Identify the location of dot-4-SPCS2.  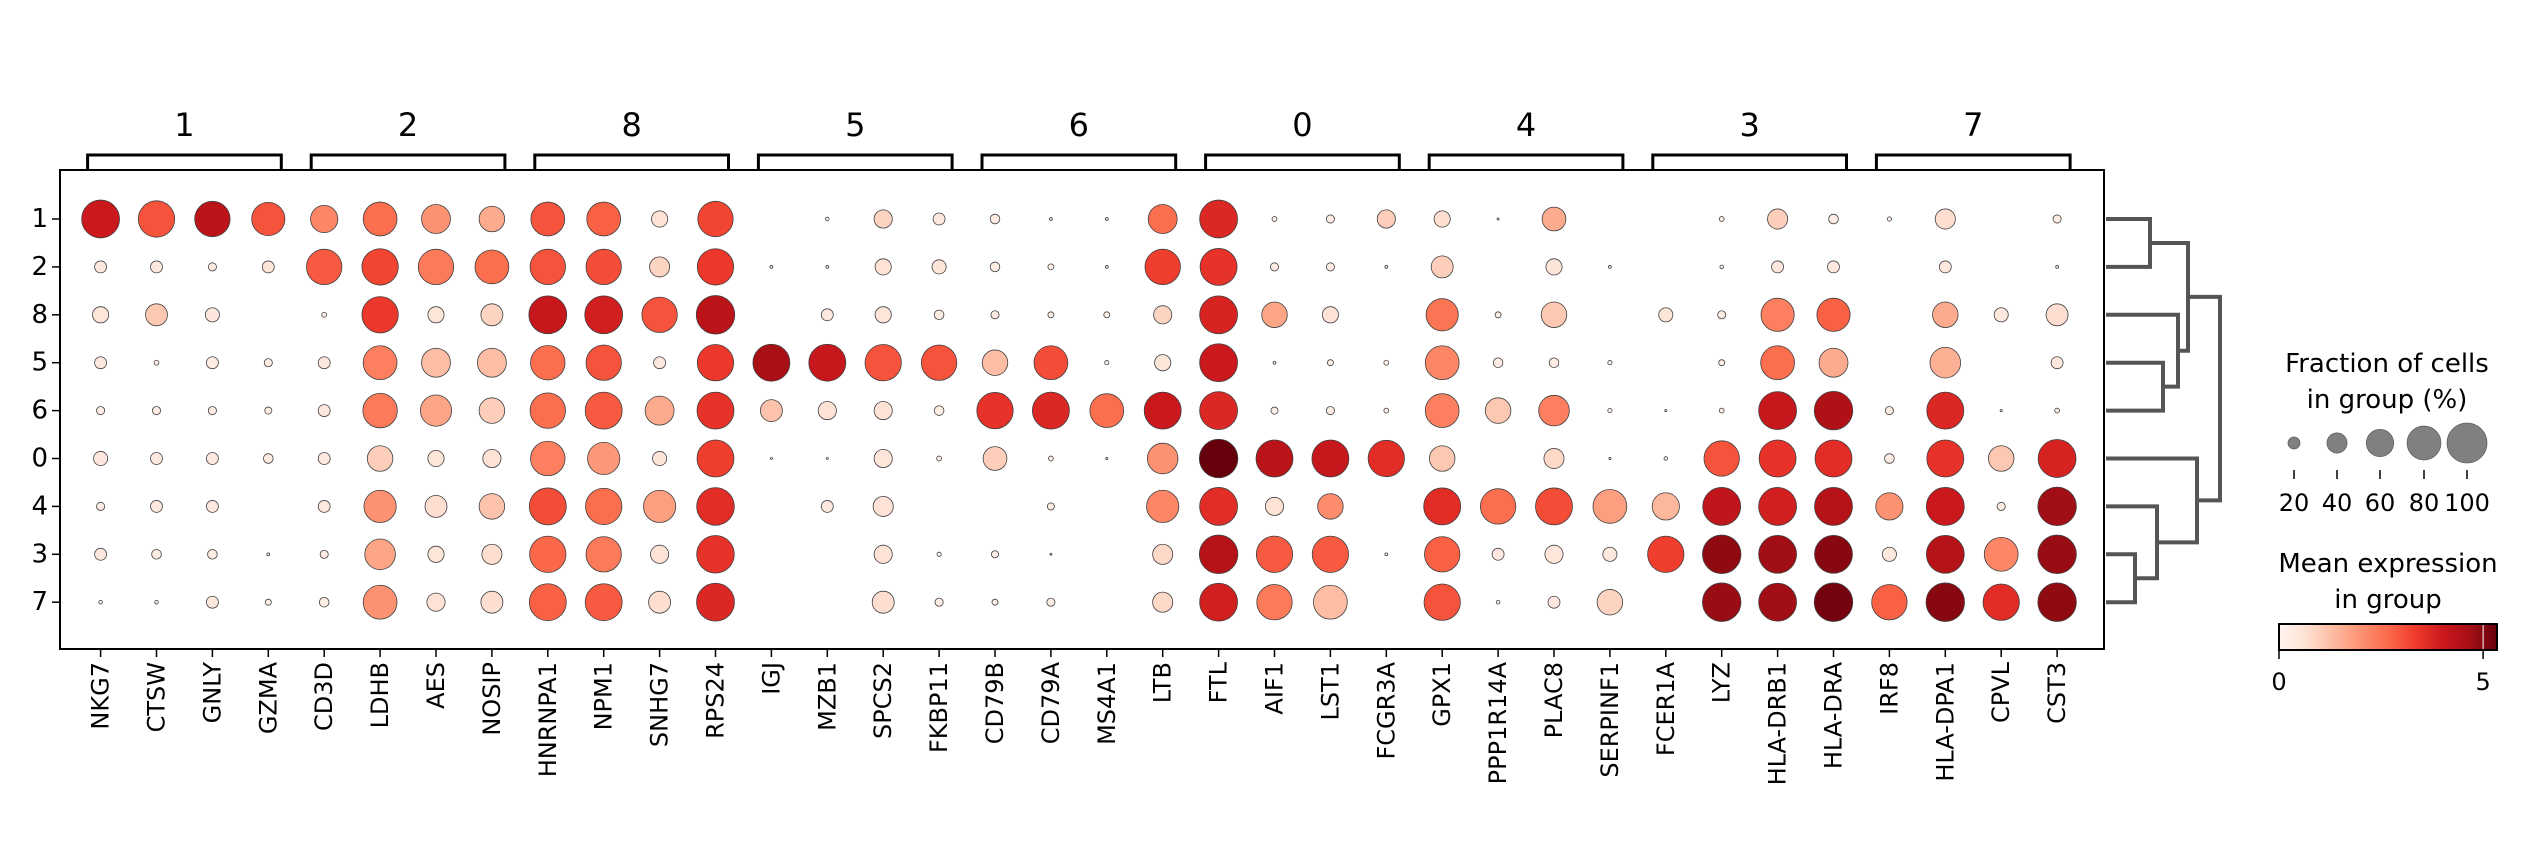
(883, 506).